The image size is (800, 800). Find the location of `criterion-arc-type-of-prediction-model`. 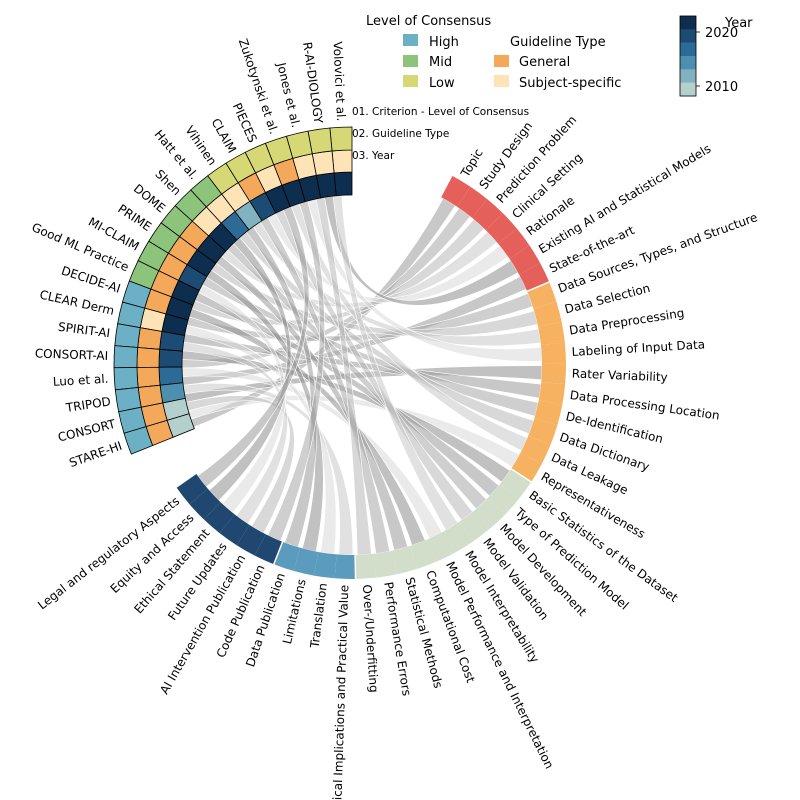

criterion-arc-type-of-prediction-model is located at coordinates (503, 499).